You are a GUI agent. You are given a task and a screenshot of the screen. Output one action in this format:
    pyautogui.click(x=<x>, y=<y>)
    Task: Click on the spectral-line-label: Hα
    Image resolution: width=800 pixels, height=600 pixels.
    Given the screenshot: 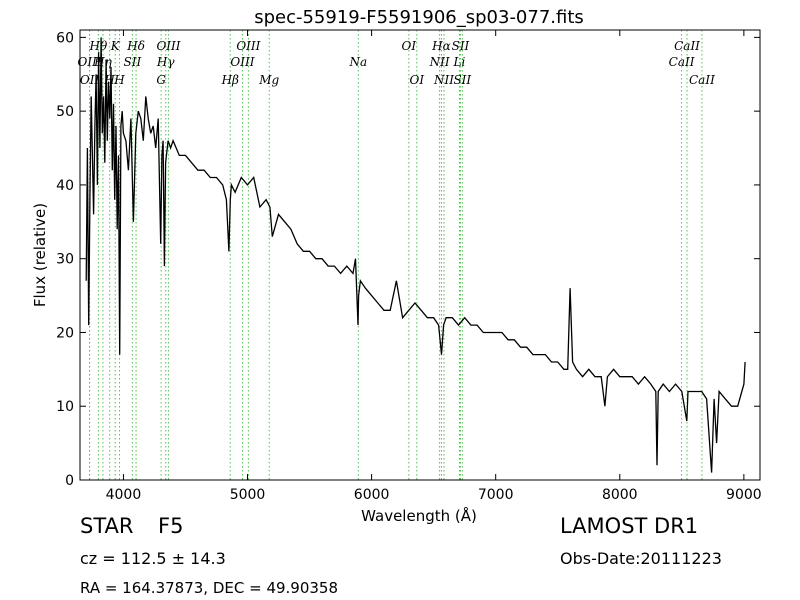 What is the action you would take?
    pyautogui.click(x=441, y=46)
    